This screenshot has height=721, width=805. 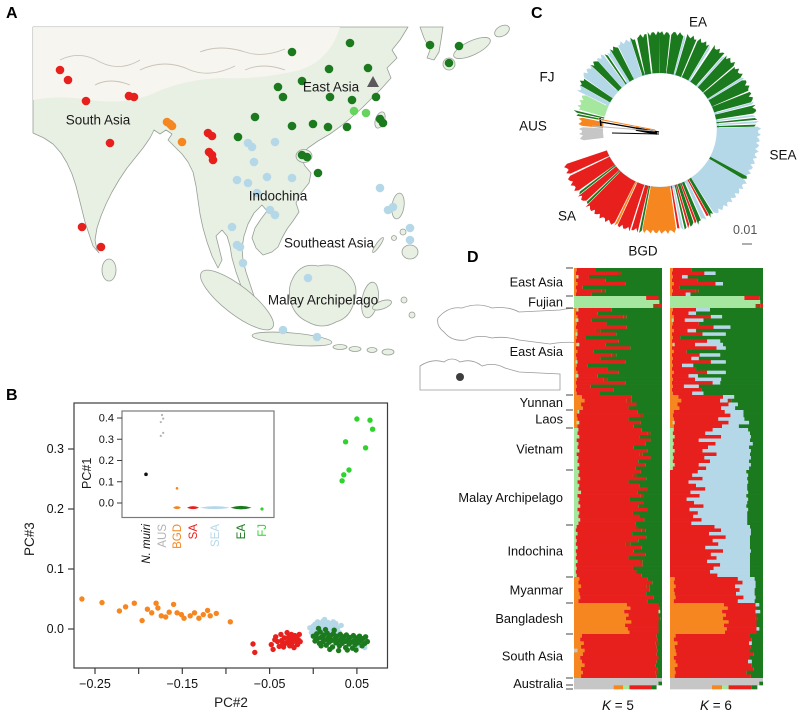 What do you see at coordinates (410, 252) in the screenshot?
I see `map-mindanao` at bounding box center [410, 252].